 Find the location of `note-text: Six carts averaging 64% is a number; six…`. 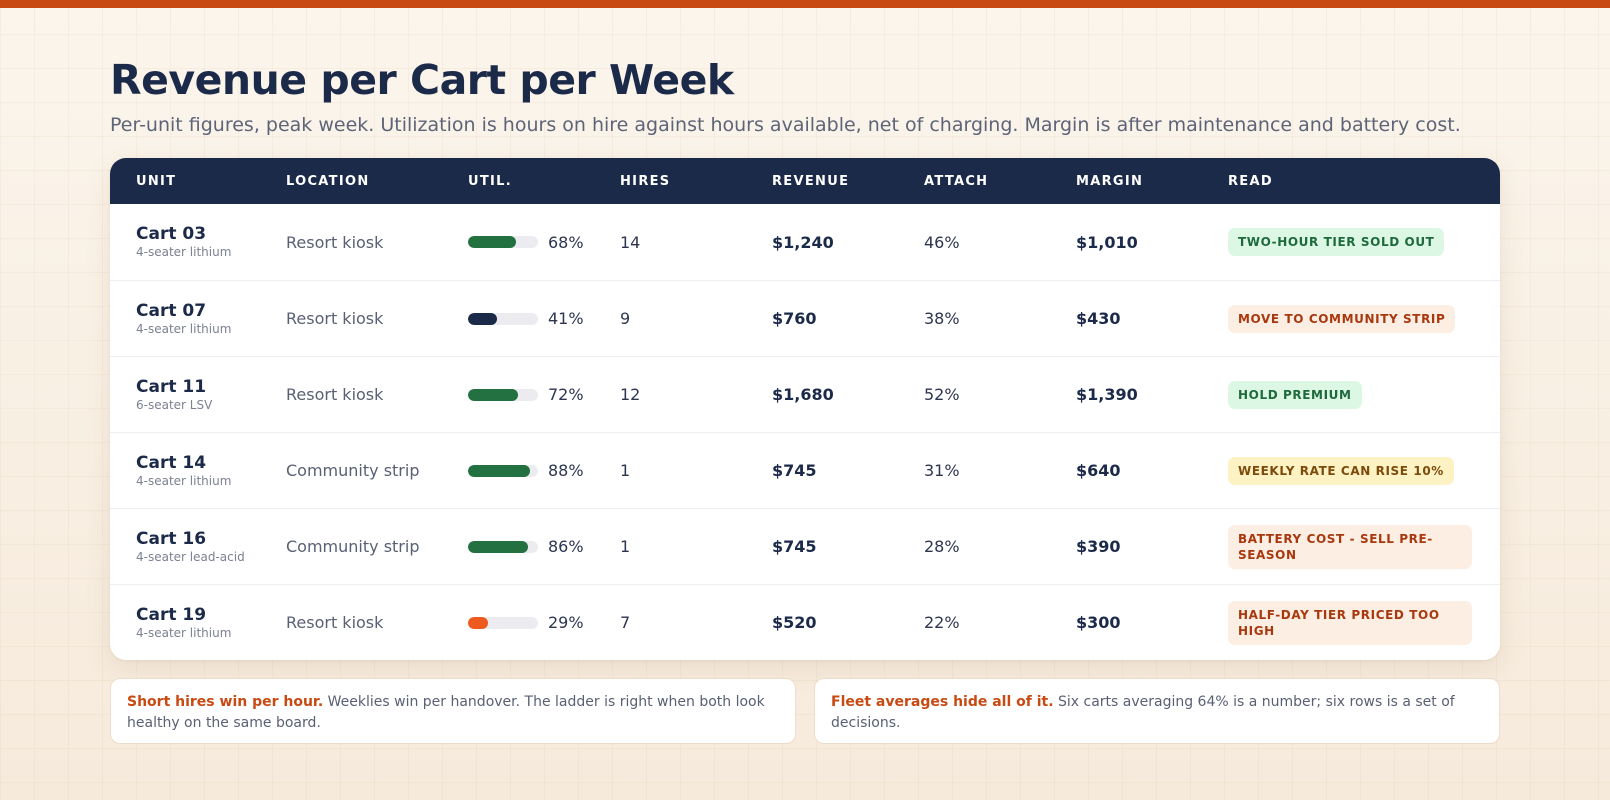

note-text: Six carts averaging 64% is a number; six… is located at coordinates (1143, 712).